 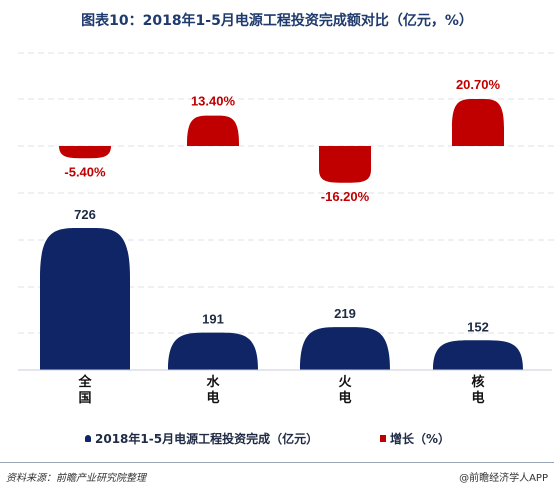 I want to click on legend-swatch-investment, so click(x=88, y=438).